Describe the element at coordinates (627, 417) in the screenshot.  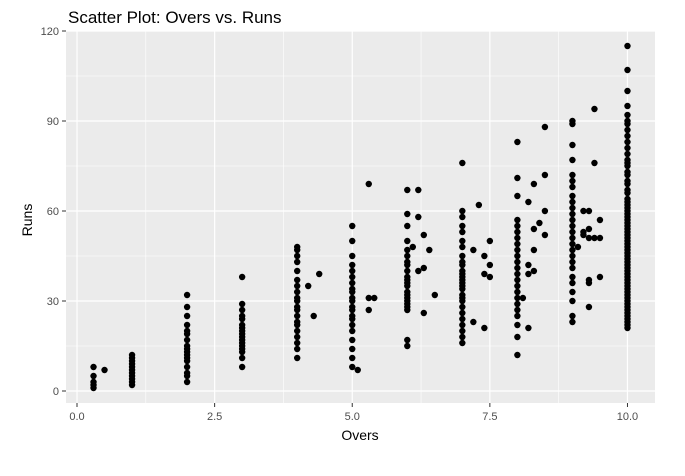
I see `x-tick-label: 10.0` at that location.